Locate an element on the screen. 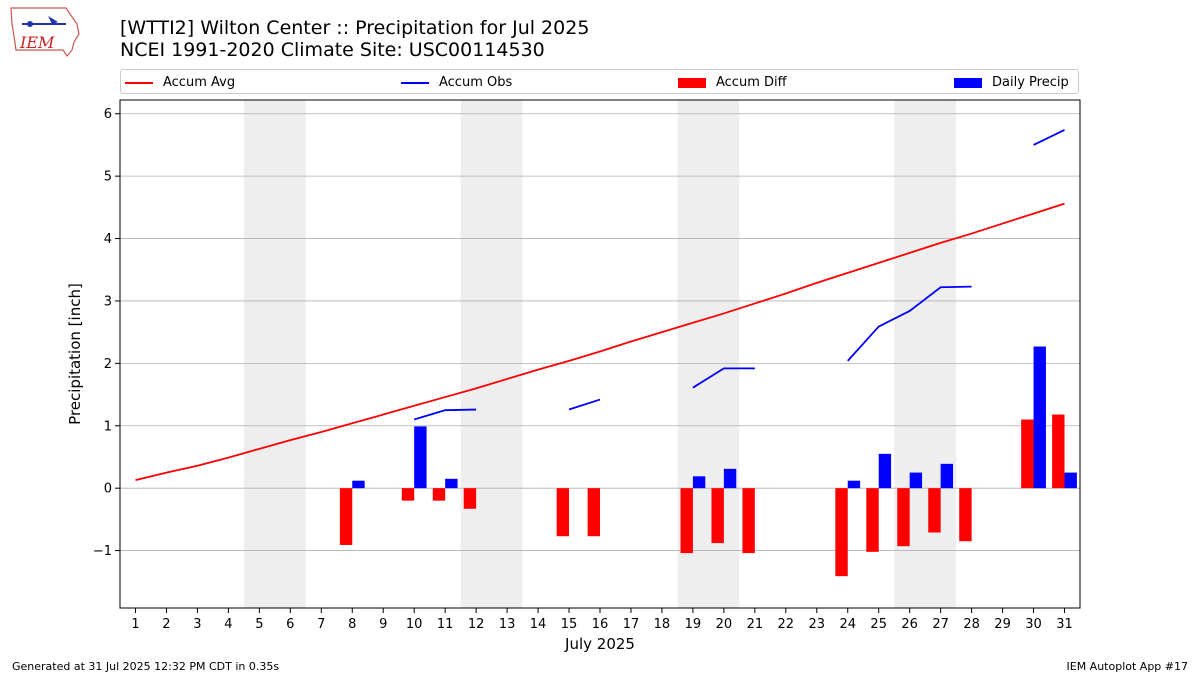 The image size is (1200, 675). footer-app-note: IEM Autoplot App #17 is located at coordinates (1127, 666).